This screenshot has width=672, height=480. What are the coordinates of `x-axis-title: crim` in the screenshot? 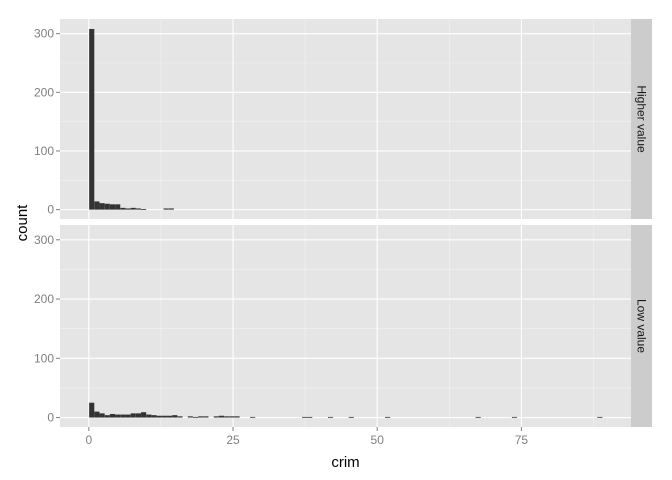 It's located at (345, 462).